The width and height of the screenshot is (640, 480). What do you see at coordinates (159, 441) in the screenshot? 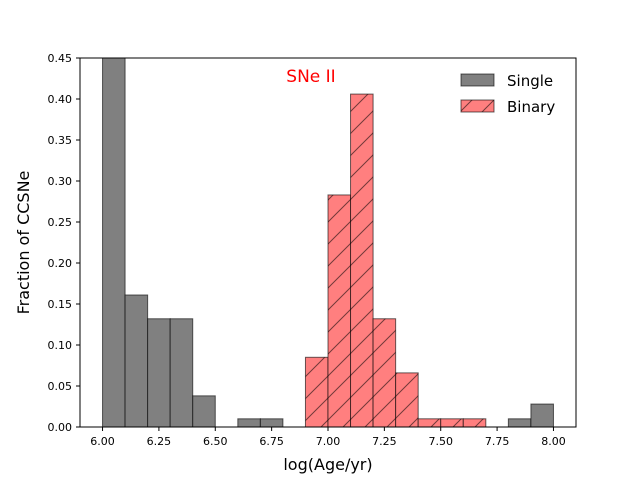
I see `x-tick-label: 6.25` at bounding box center [159, 441].